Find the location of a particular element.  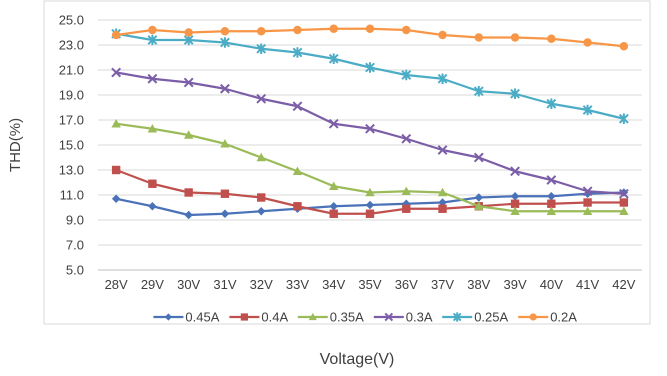

y-tick-label: 21.0 is located at coordinates (71, 70).